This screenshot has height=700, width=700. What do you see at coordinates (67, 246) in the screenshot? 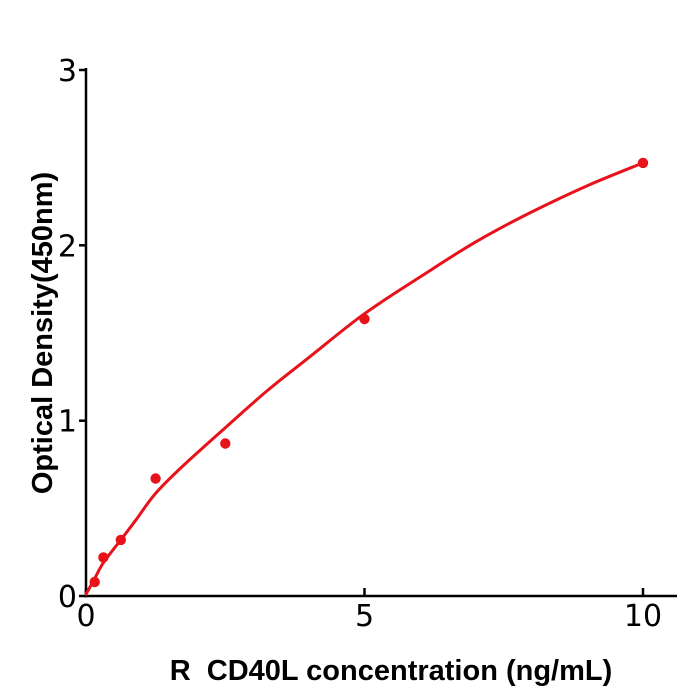
I see `y-tick-label: 2` at bounding box center [67, 246].